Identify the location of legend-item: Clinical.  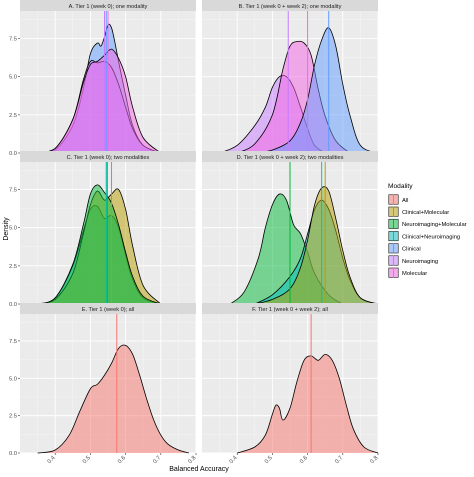
(404, 248).